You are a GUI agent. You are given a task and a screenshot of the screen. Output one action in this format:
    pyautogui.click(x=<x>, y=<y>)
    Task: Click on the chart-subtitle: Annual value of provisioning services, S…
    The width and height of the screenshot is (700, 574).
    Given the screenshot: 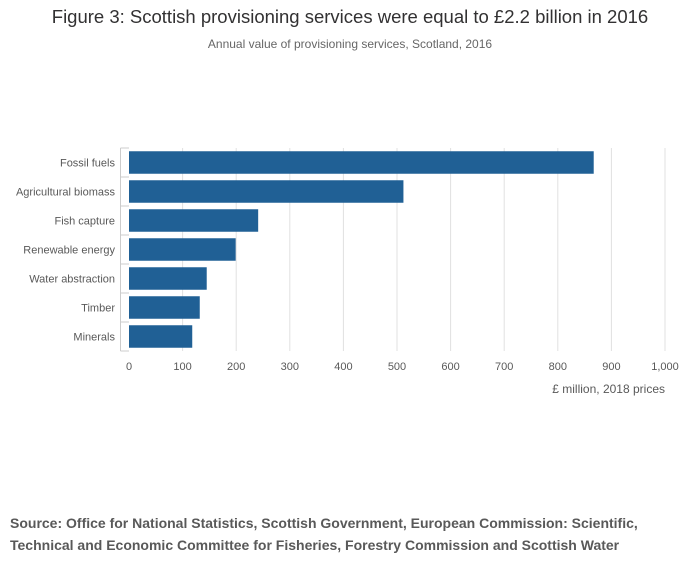 What is the action you would take?
    pyautogui.click(x=350, y=44)
    